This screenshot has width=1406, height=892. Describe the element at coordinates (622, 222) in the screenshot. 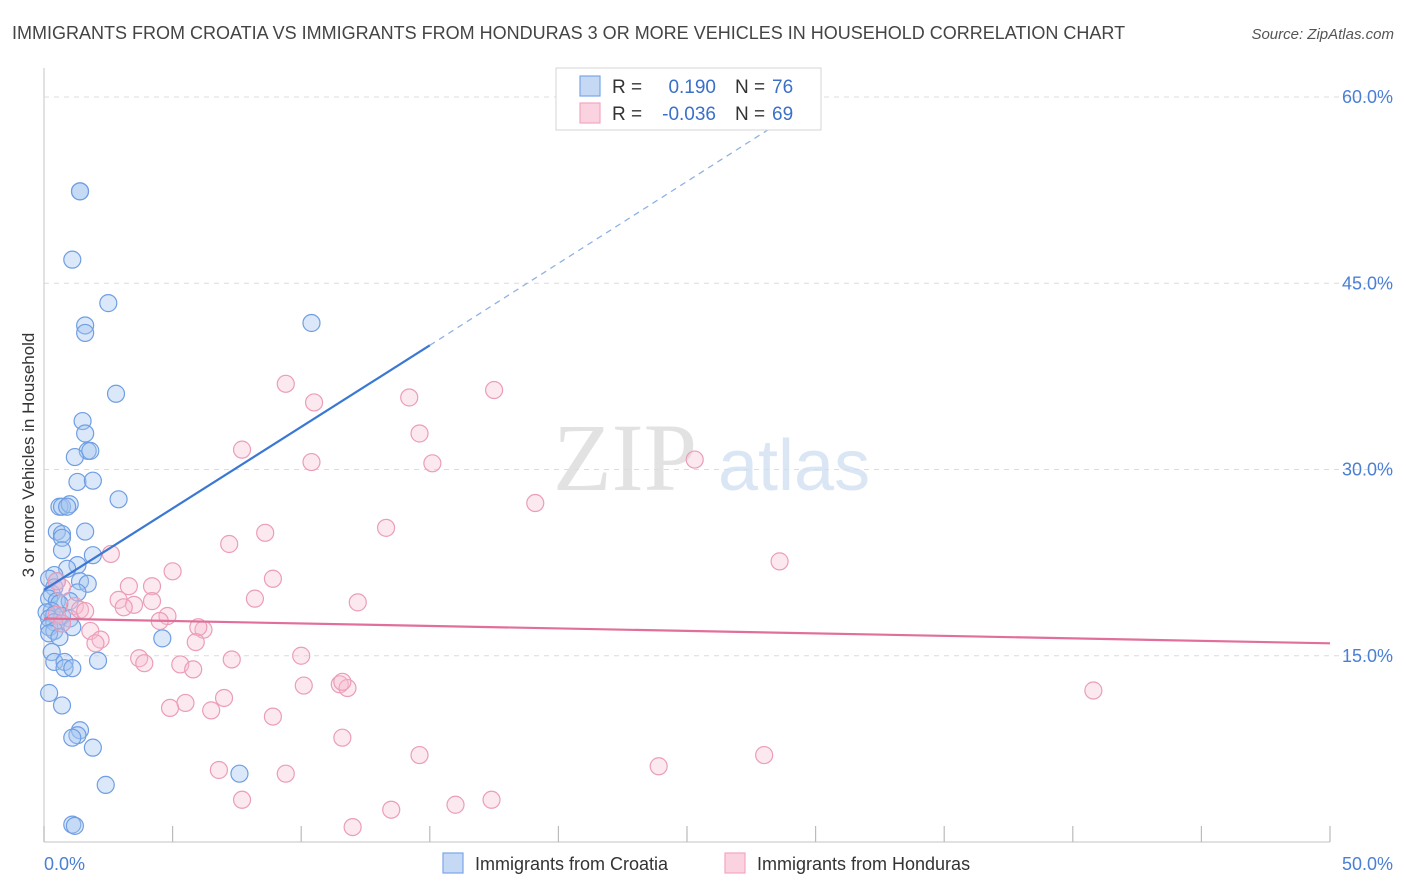

I see `trend-line-croatia-extension` at that location.